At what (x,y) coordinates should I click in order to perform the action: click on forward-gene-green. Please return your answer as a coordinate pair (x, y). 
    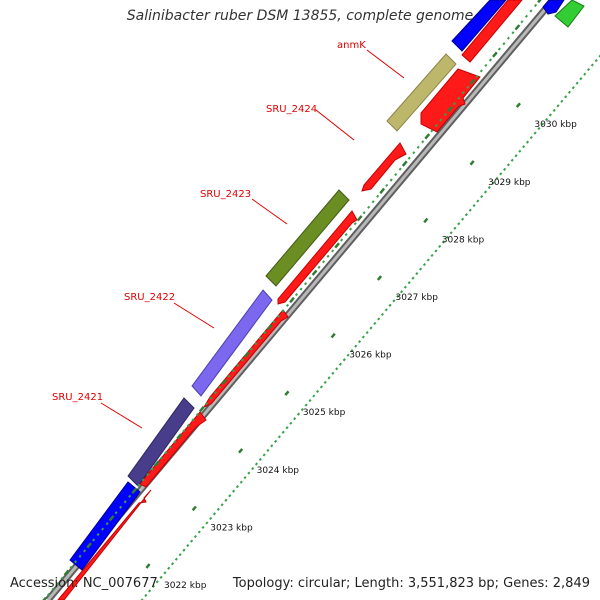
    Looking at the image, I should click on (569, 14).